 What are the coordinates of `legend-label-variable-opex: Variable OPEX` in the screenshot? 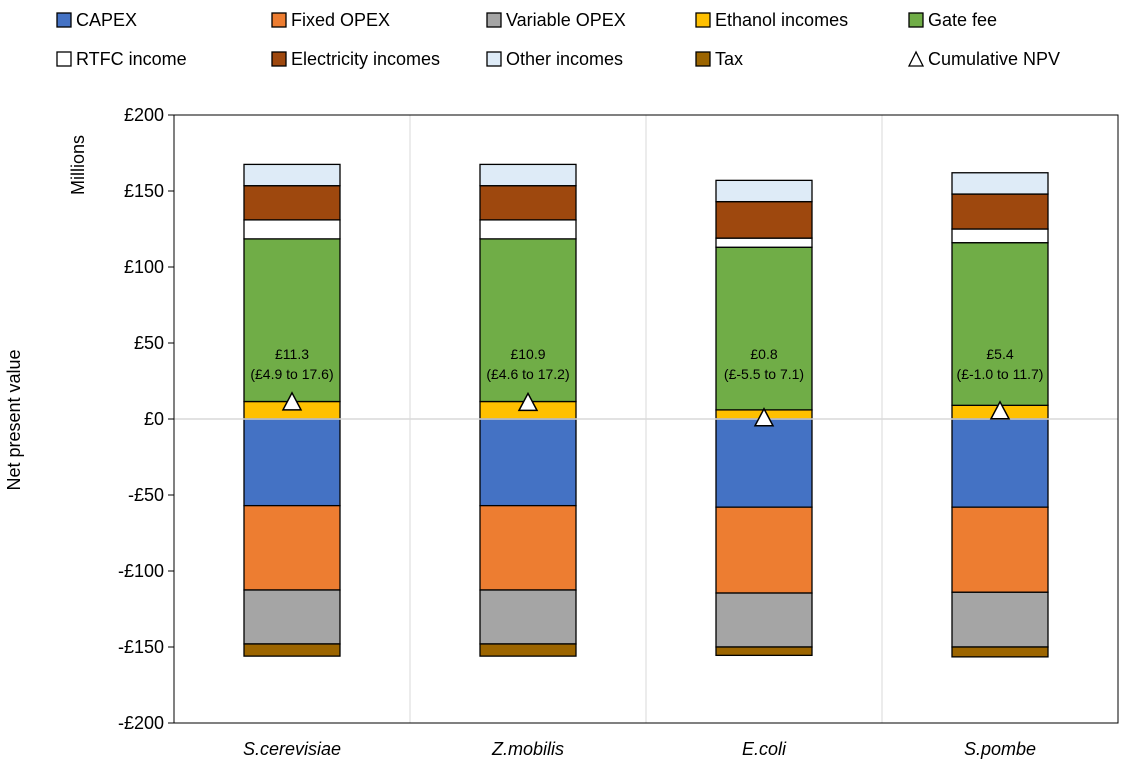 It's located at (566, 20).